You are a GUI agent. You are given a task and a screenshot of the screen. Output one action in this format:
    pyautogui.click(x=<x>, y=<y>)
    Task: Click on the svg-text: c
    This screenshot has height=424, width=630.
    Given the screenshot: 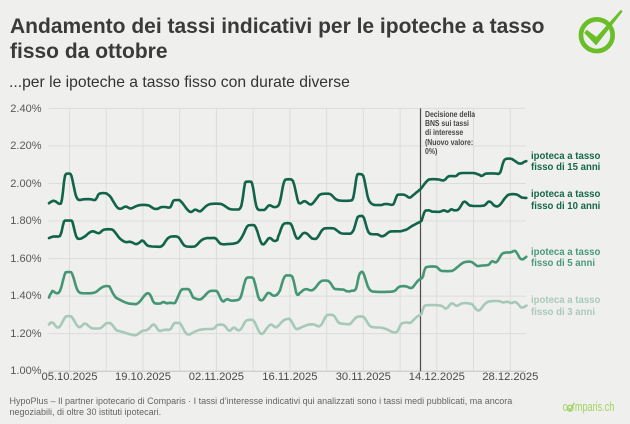 What is the action you would take?
    pyautogui.click(x=565, y=406)
    